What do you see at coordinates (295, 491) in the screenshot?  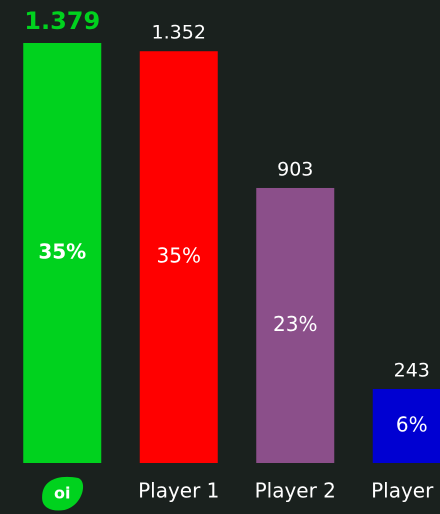 I see `category-label: Player 2` at bounding box center [295, 491].